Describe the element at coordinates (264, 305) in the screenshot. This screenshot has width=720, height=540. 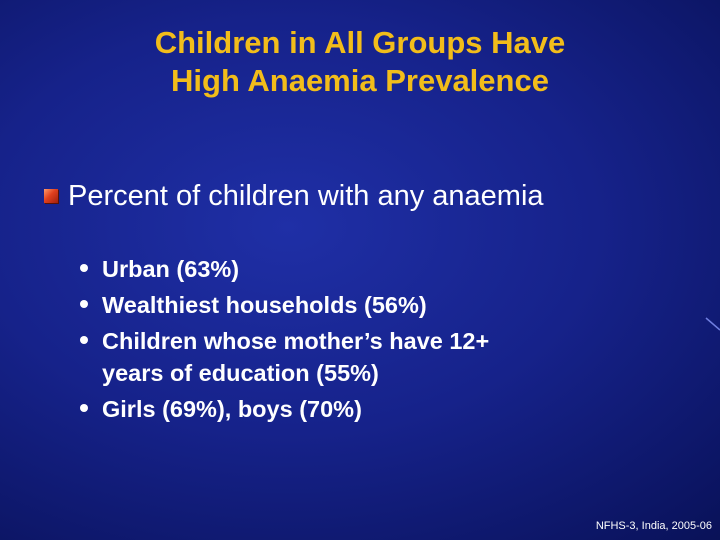
I see `list-item-text: Wealthiest households (56%)` at that location.